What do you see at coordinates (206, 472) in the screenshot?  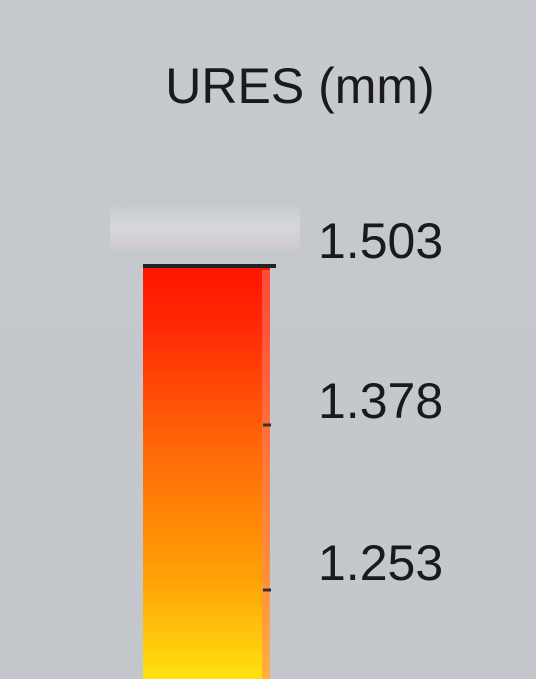 I see `color-bar` at bounding box center [206, 472].